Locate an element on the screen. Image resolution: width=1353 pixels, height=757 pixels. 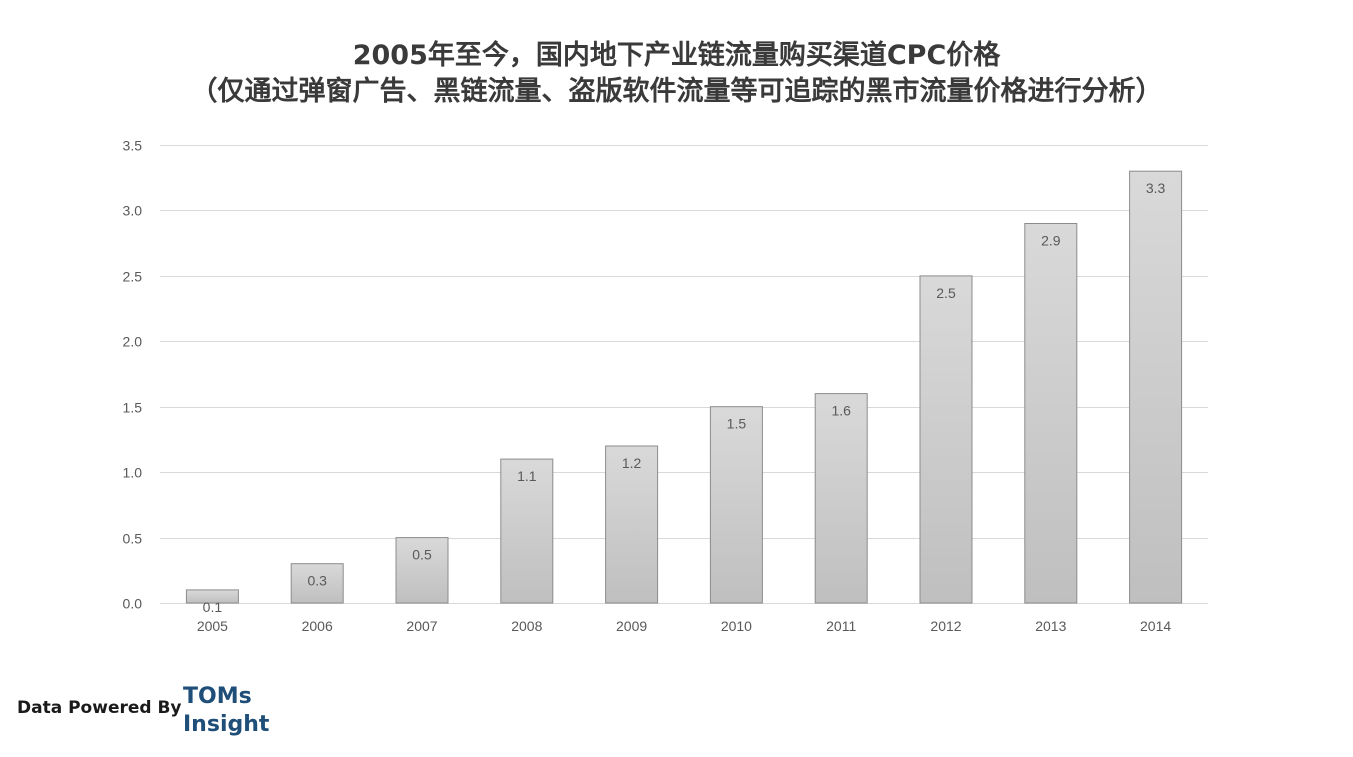
x-tick-label-2013: 2013 is located at coordinates (1050, 626).